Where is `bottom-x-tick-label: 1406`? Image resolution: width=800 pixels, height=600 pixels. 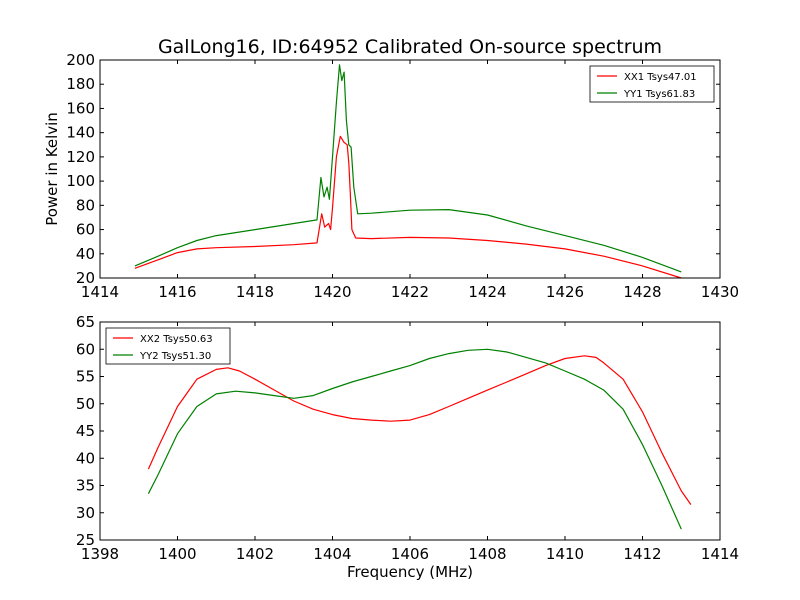 bottom-x-tick-label: 1406 is located at coordinates (410, 554).